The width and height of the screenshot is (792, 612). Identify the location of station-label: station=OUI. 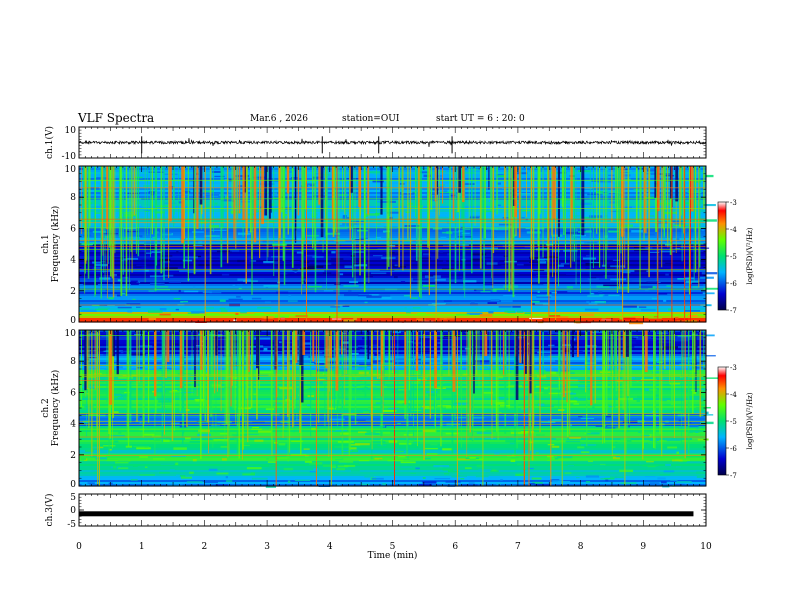
(371, 119).